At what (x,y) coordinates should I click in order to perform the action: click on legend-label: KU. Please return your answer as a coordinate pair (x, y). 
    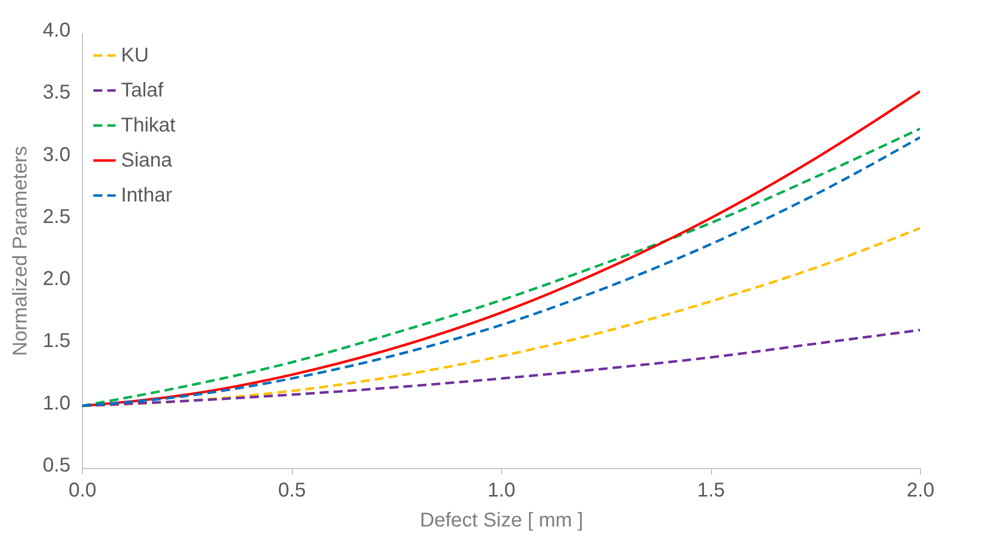
    Looking at the image, I should click on (135, 55).